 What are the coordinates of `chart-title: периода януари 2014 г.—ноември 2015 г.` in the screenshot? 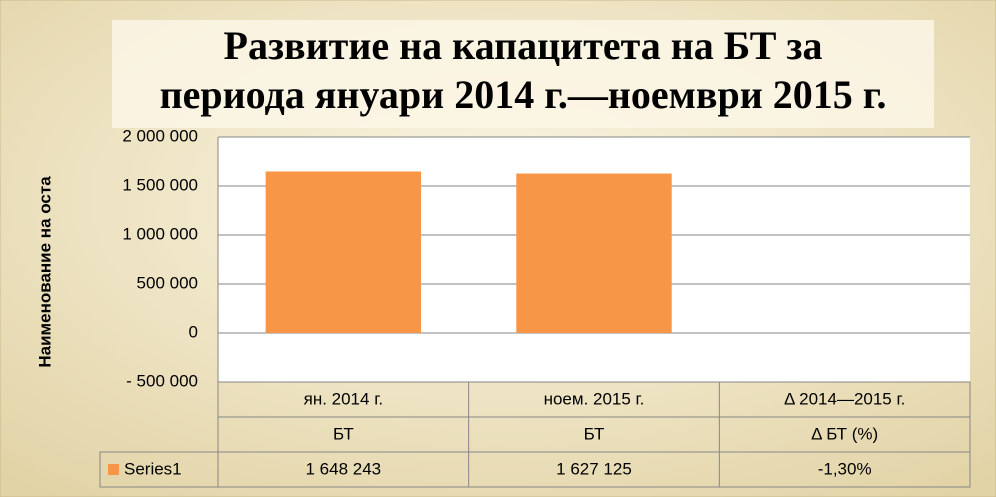 It's located at (523, 94).